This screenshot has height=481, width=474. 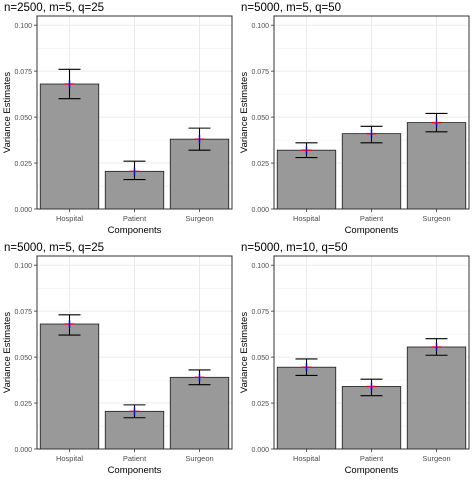 I want to click on chart-title: n=5000, m=10, q=50, so click(x=294, y=248).